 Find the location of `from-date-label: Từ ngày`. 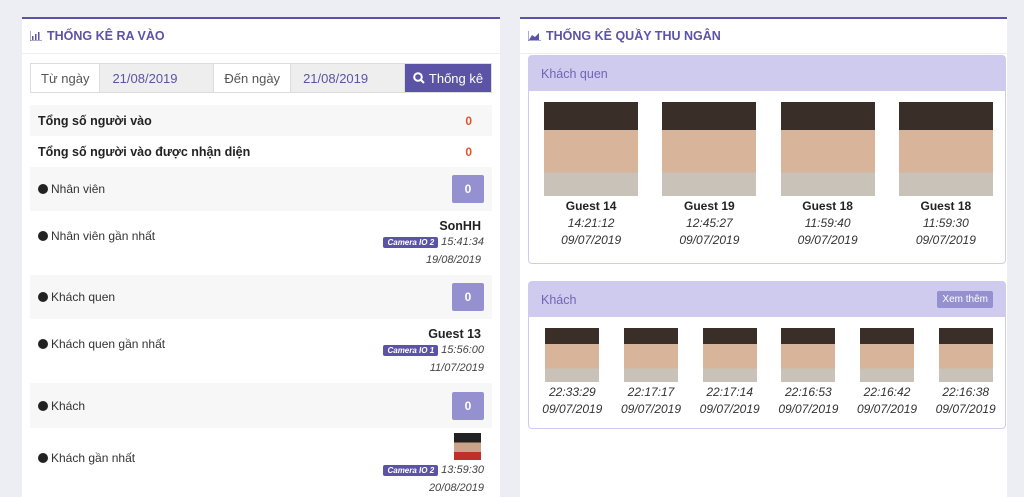

from-date-label: Từ ngày is located at coordinates (66, 78).